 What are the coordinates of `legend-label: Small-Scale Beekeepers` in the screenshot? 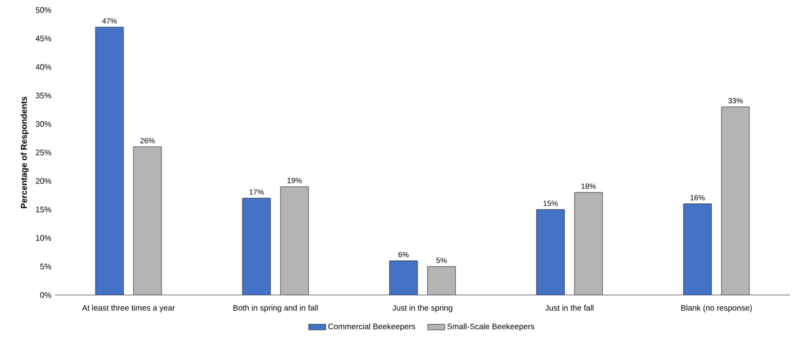 It's located at (490, 327).